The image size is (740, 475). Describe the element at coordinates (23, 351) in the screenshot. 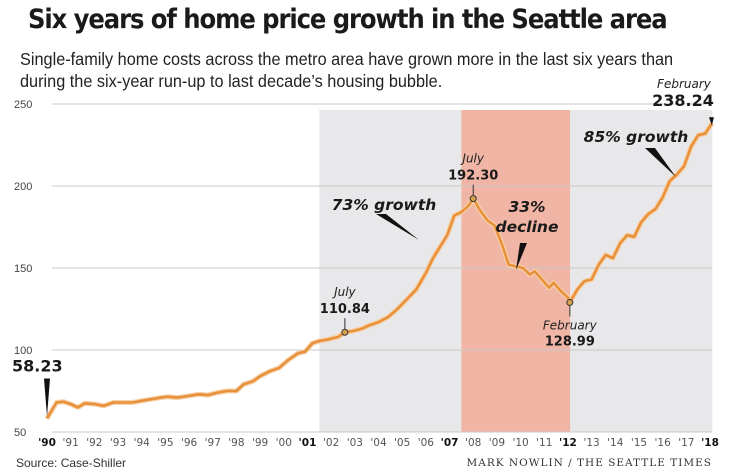

I see `y-tick-label: 100` at that location.